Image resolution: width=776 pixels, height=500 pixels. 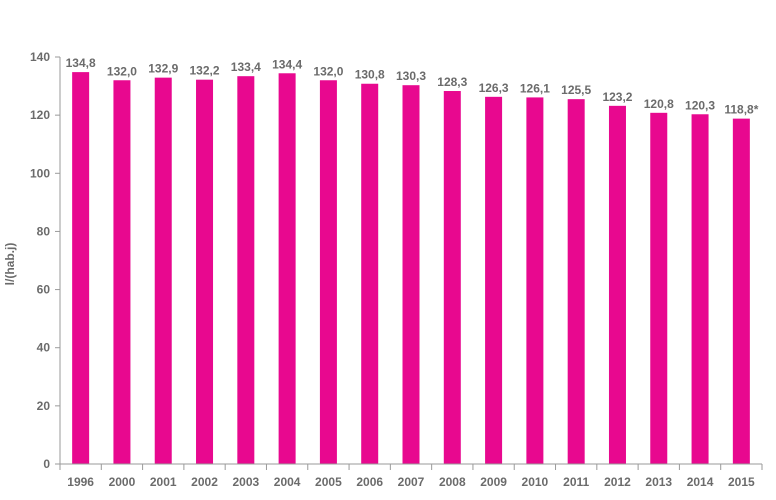 What do you see at coordinates (122, 482) in the screenshot?
I see `x-tick-label-2000: 2000` at bounding box center [122, 482].